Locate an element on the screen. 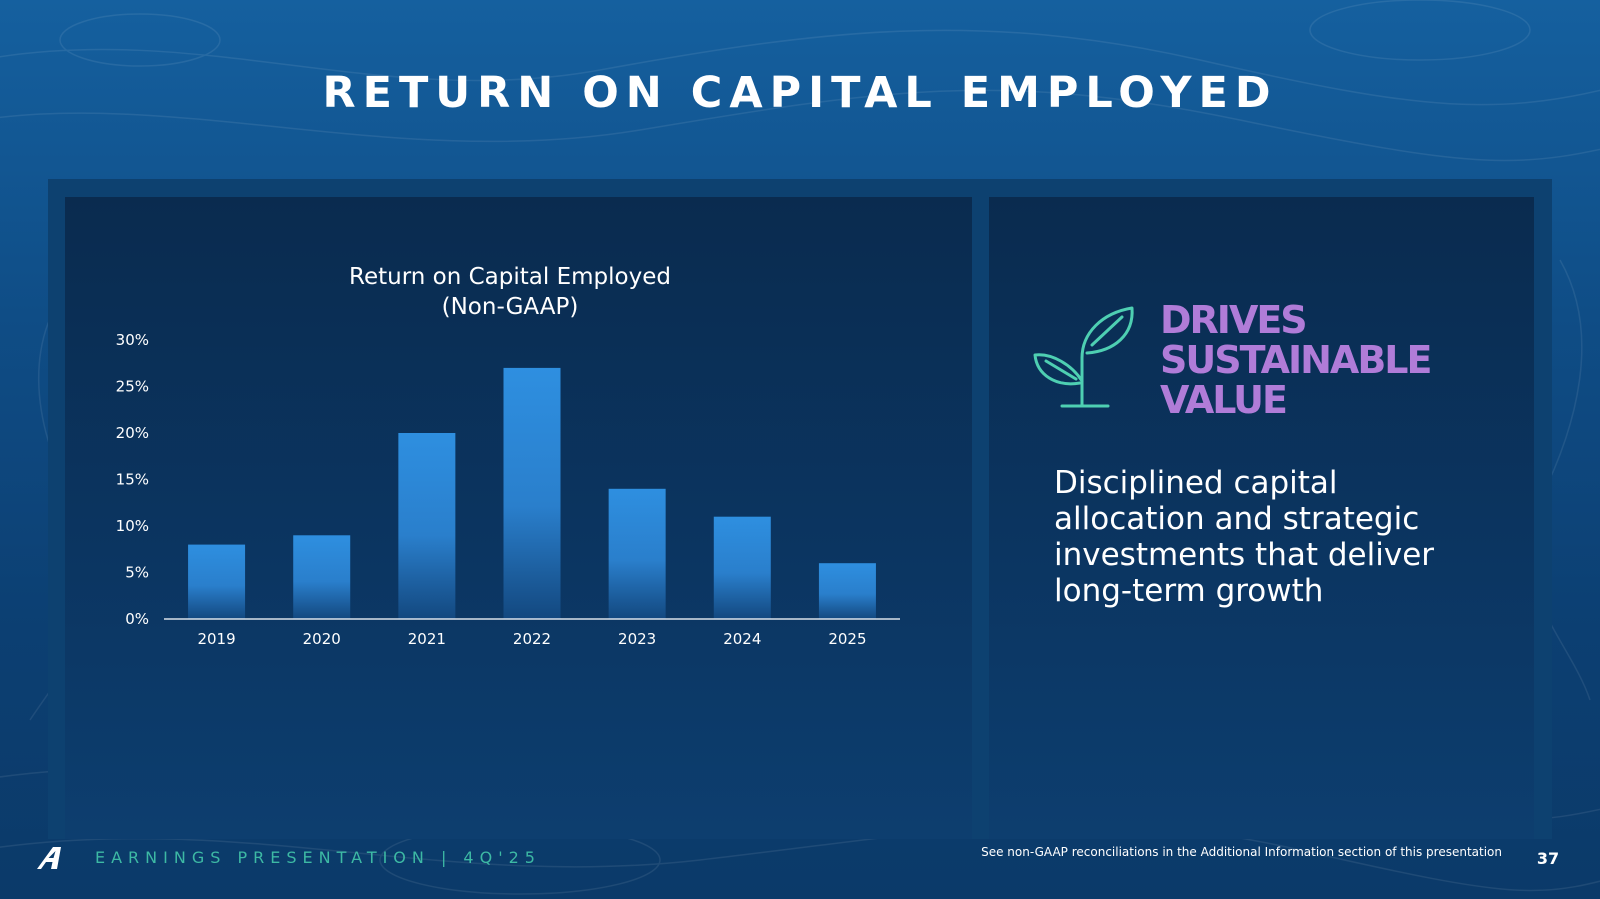  headline-line-1: DRIVES is located at coordinates (1234, 320).